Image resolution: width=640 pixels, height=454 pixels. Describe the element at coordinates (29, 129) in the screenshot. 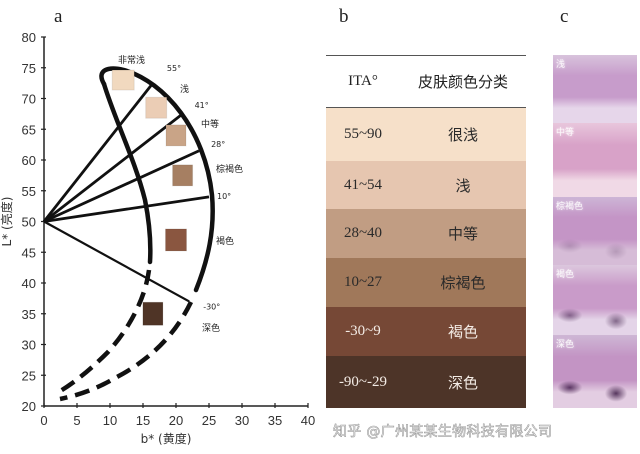

I see `y-tick-label: 65` at that location.